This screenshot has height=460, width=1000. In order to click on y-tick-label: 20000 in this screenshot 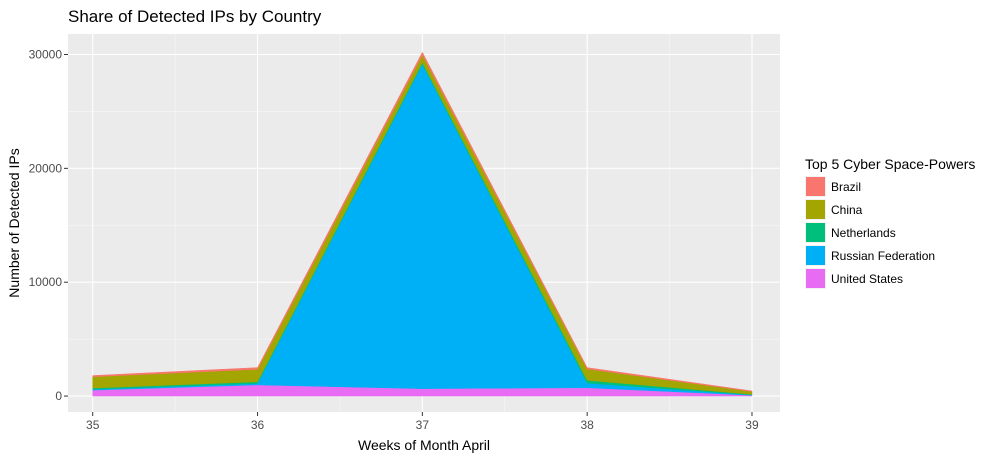, I will do `click(46, 168)`.